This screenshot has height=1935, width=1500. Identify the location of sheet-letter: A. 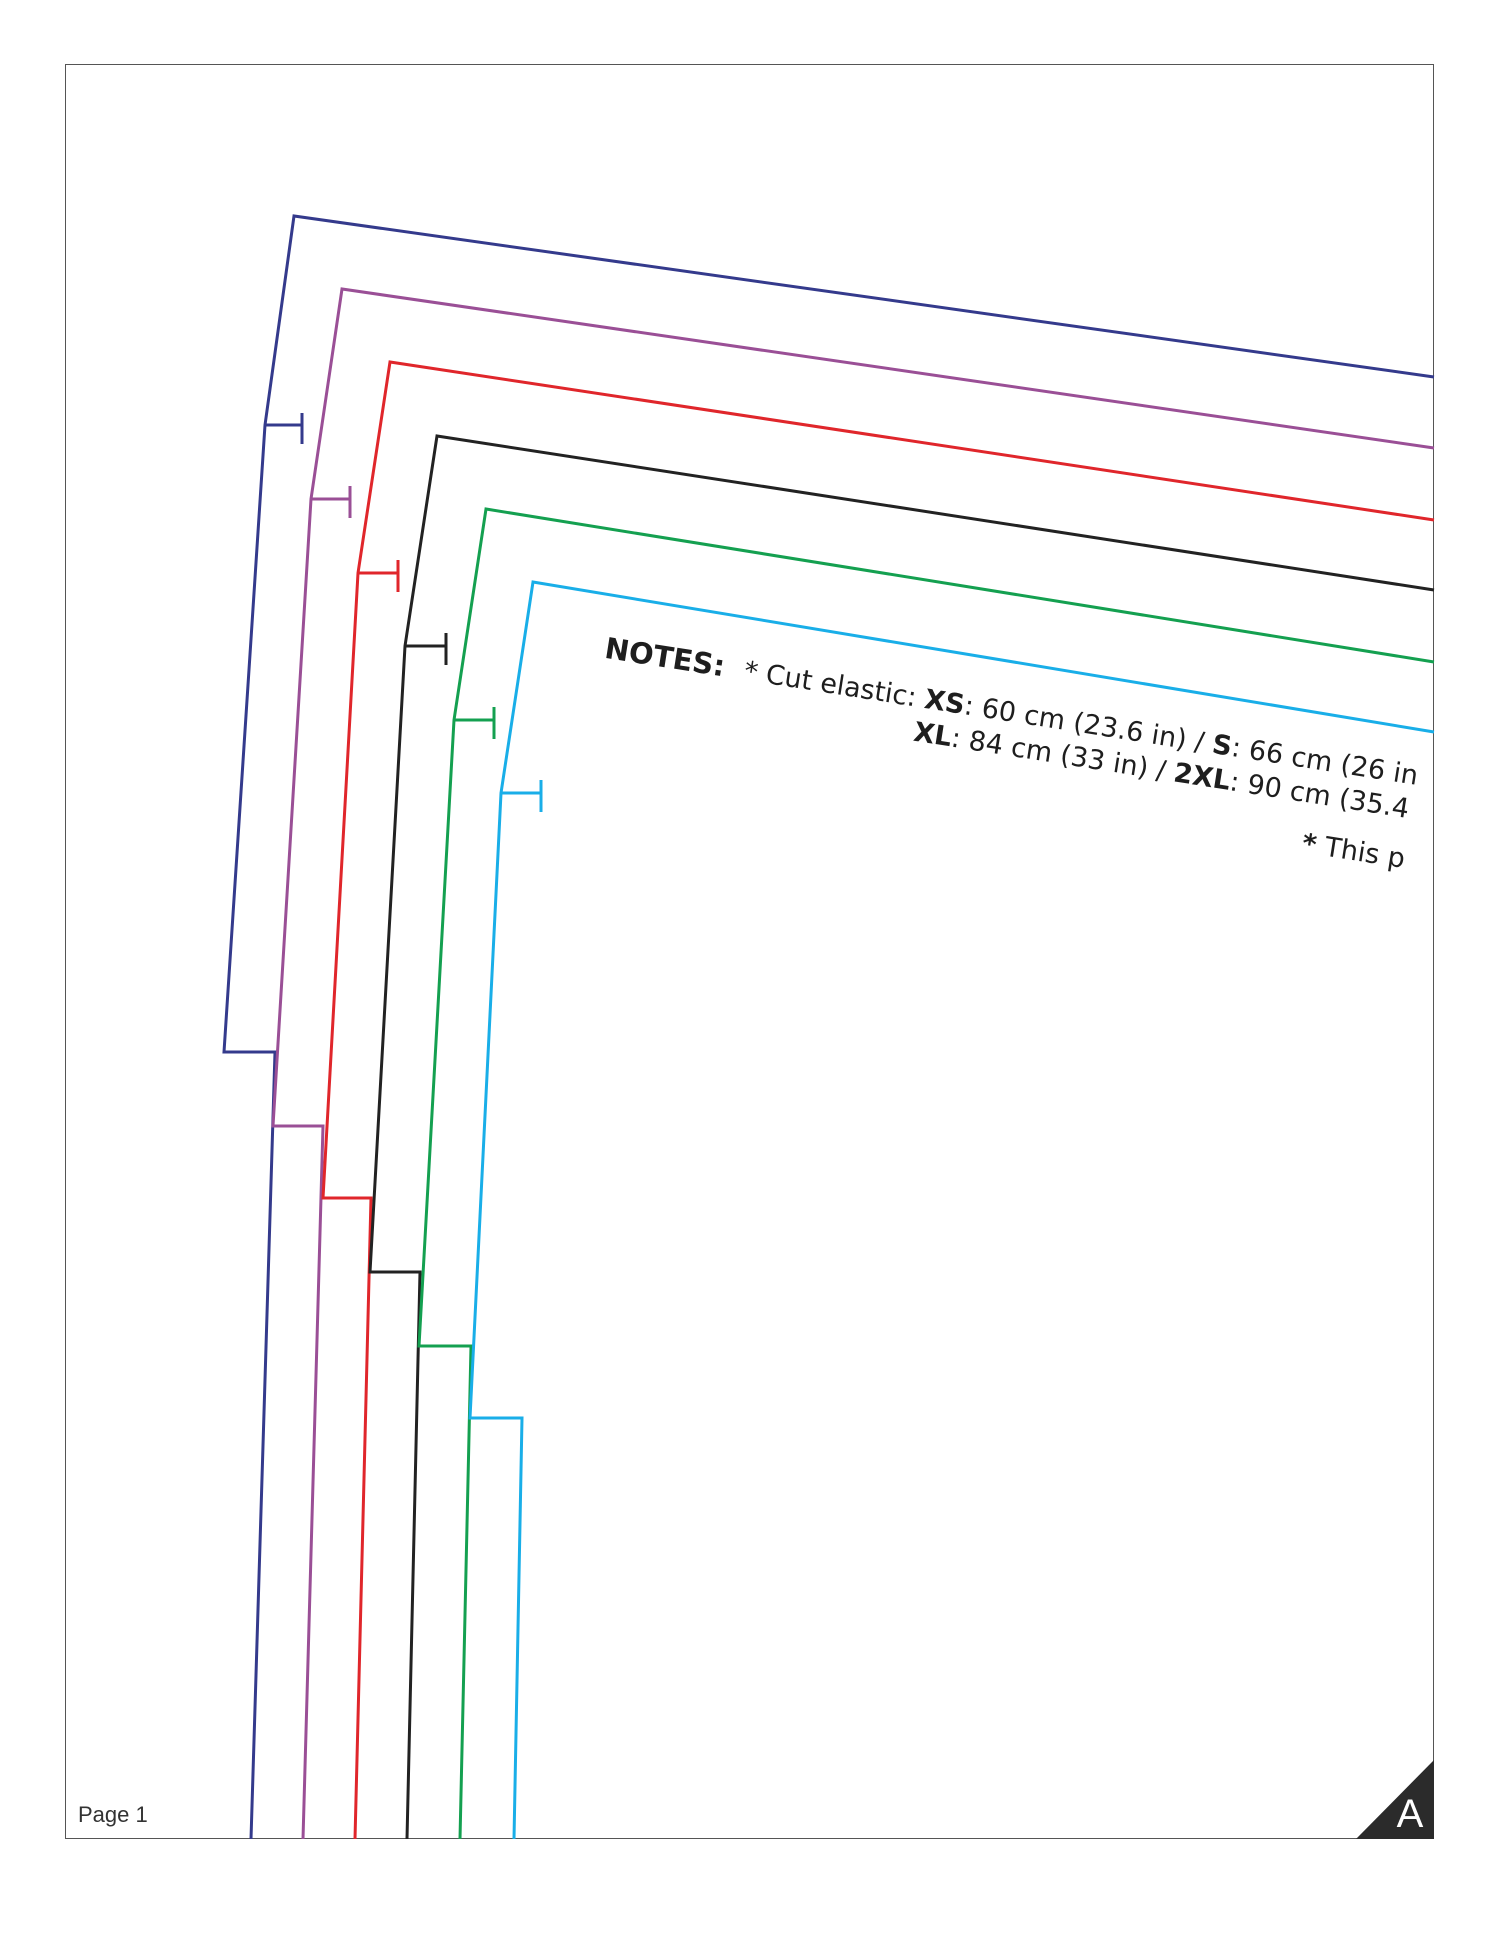
(1410, 1814).